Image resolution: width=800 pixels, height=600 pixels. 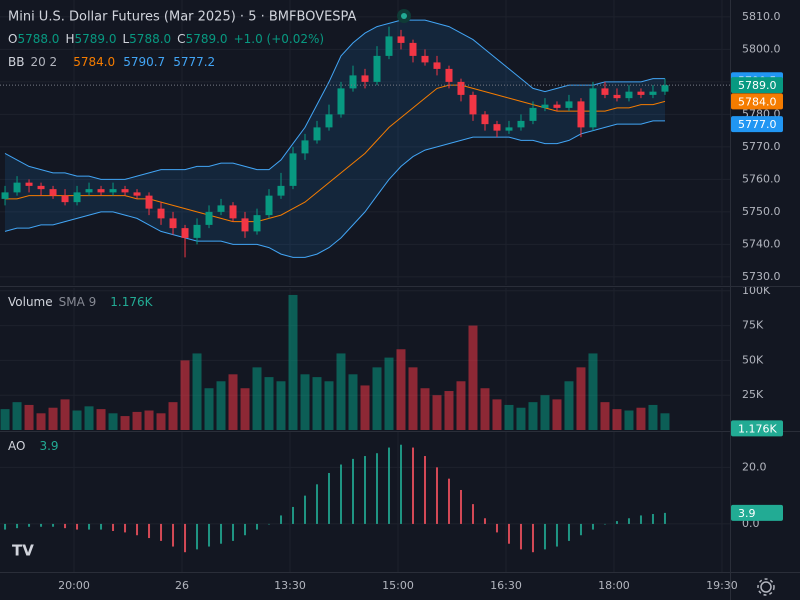 What do you see at coordinates (761, 243) in the screenshot?
I see `y-tick-label: 5740.0` at bounding box center [761, 243].